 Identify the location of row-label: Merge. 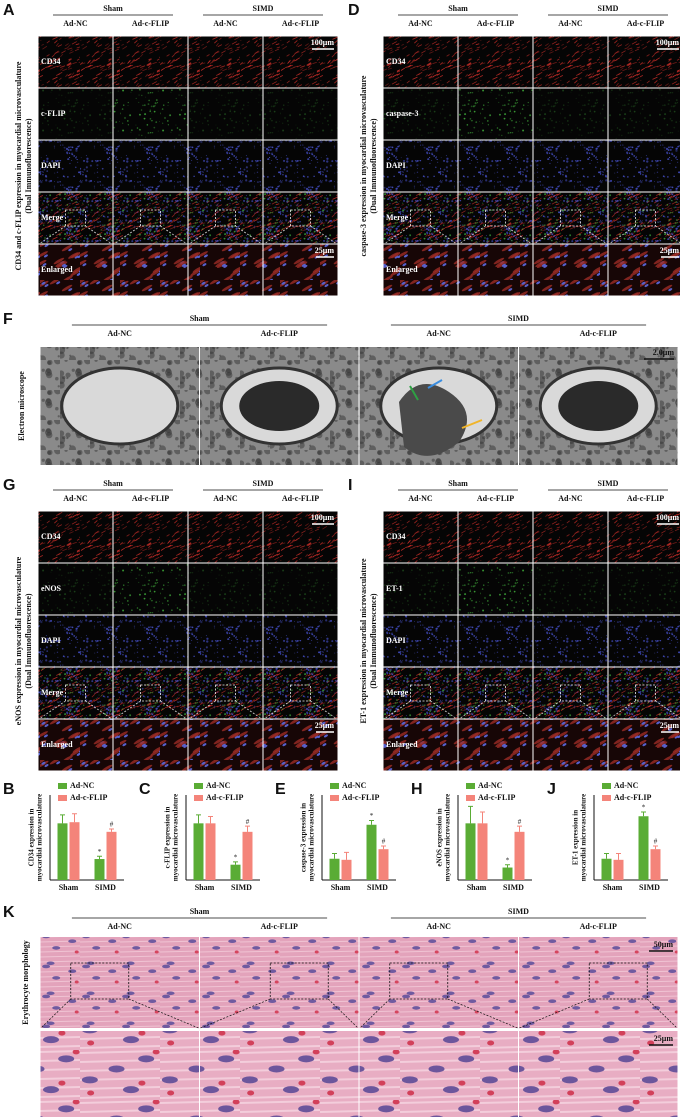
(397, 692).